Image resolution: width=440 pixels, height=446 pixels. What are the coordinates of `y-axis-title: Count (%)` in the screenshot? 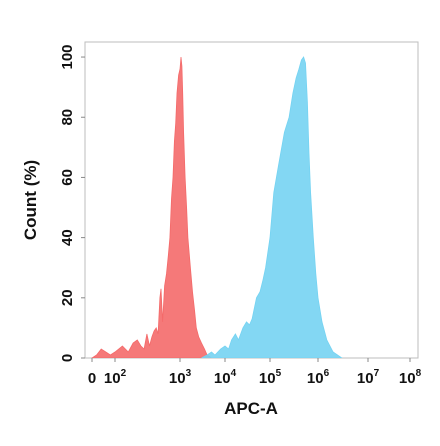 It's located at (30, 200).